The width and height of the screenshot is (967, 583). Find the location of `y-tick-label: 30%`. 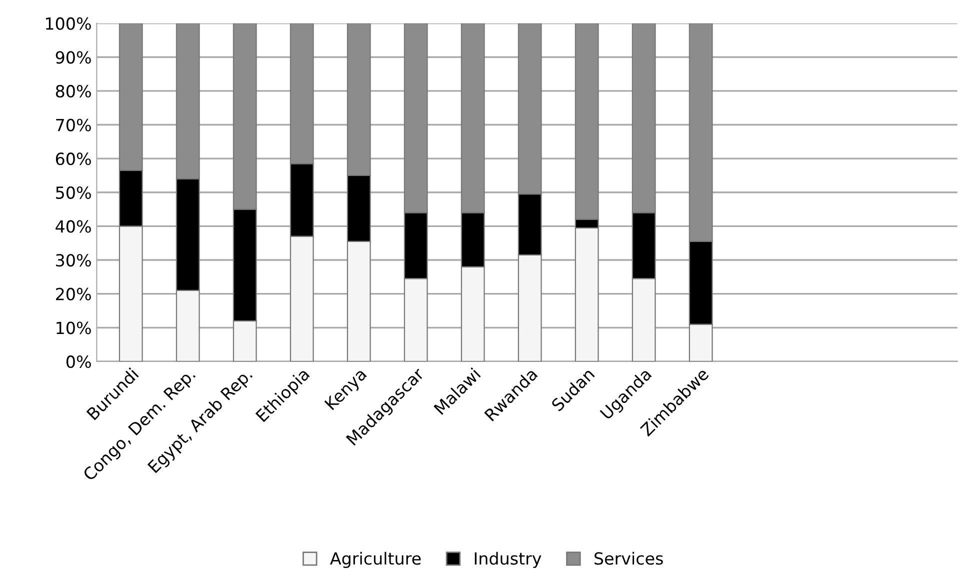

y-tick-label: 30% is located at coordinates (73, 260).